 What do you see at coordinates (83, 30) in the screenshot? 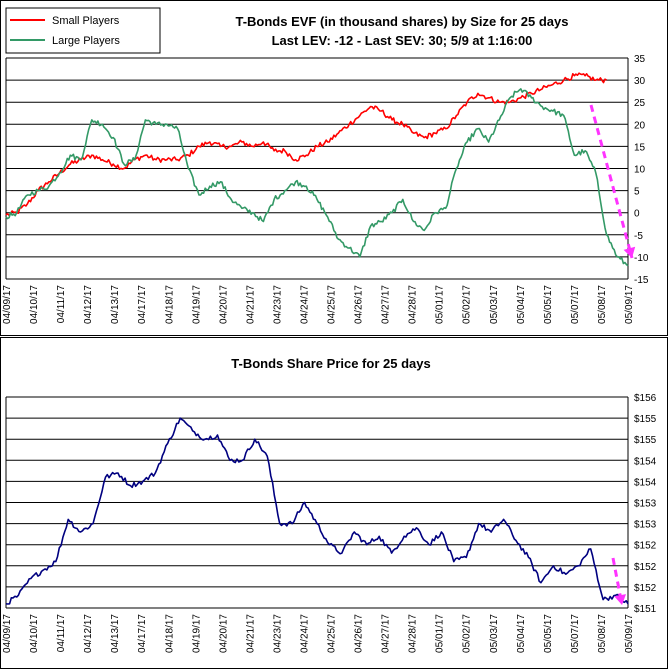
I see `chart1-legend` at bounding box center [83, 30].